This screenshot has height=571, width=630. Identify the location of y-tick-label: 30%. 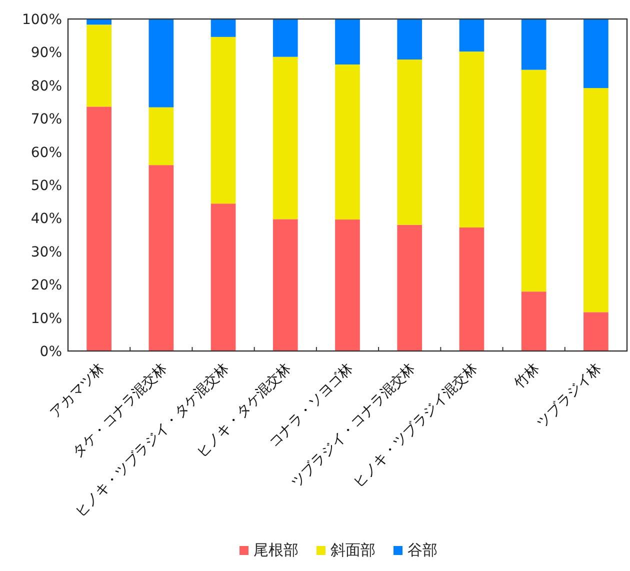
(46, 252).